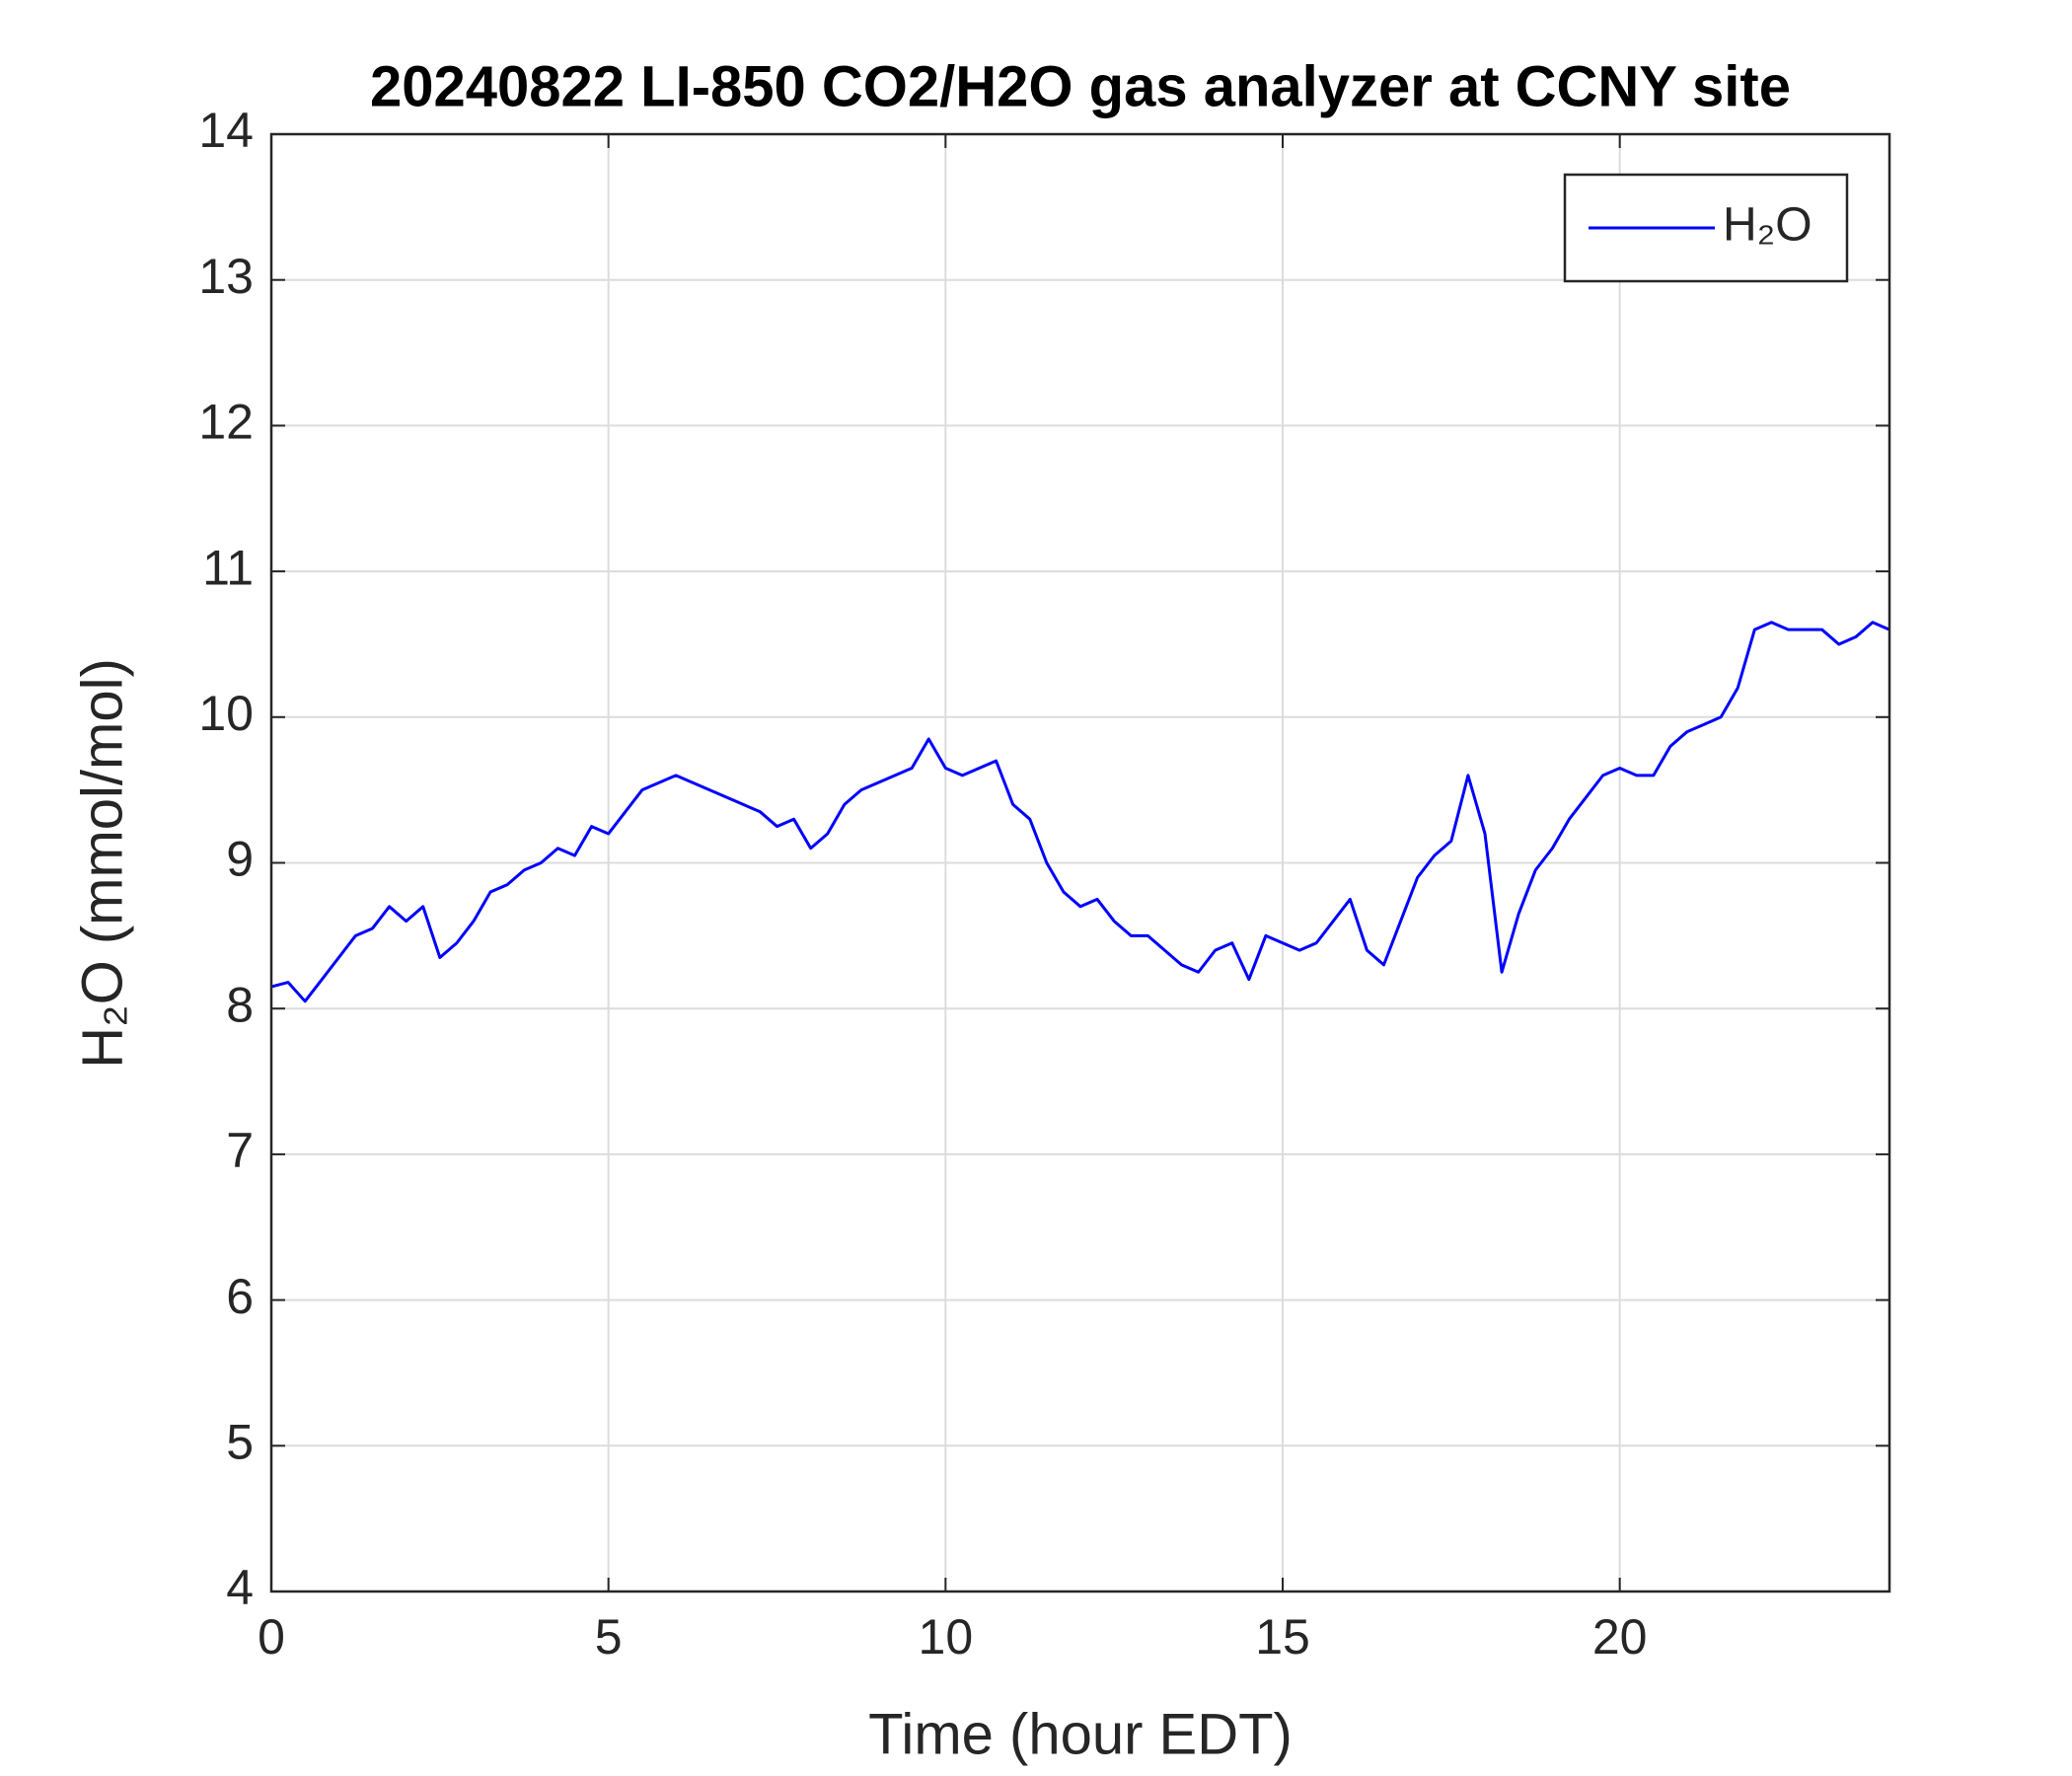  Describe the element at coordinates (240, 1150) in the screenshot. I see `y-tick-label: 7` at that location.